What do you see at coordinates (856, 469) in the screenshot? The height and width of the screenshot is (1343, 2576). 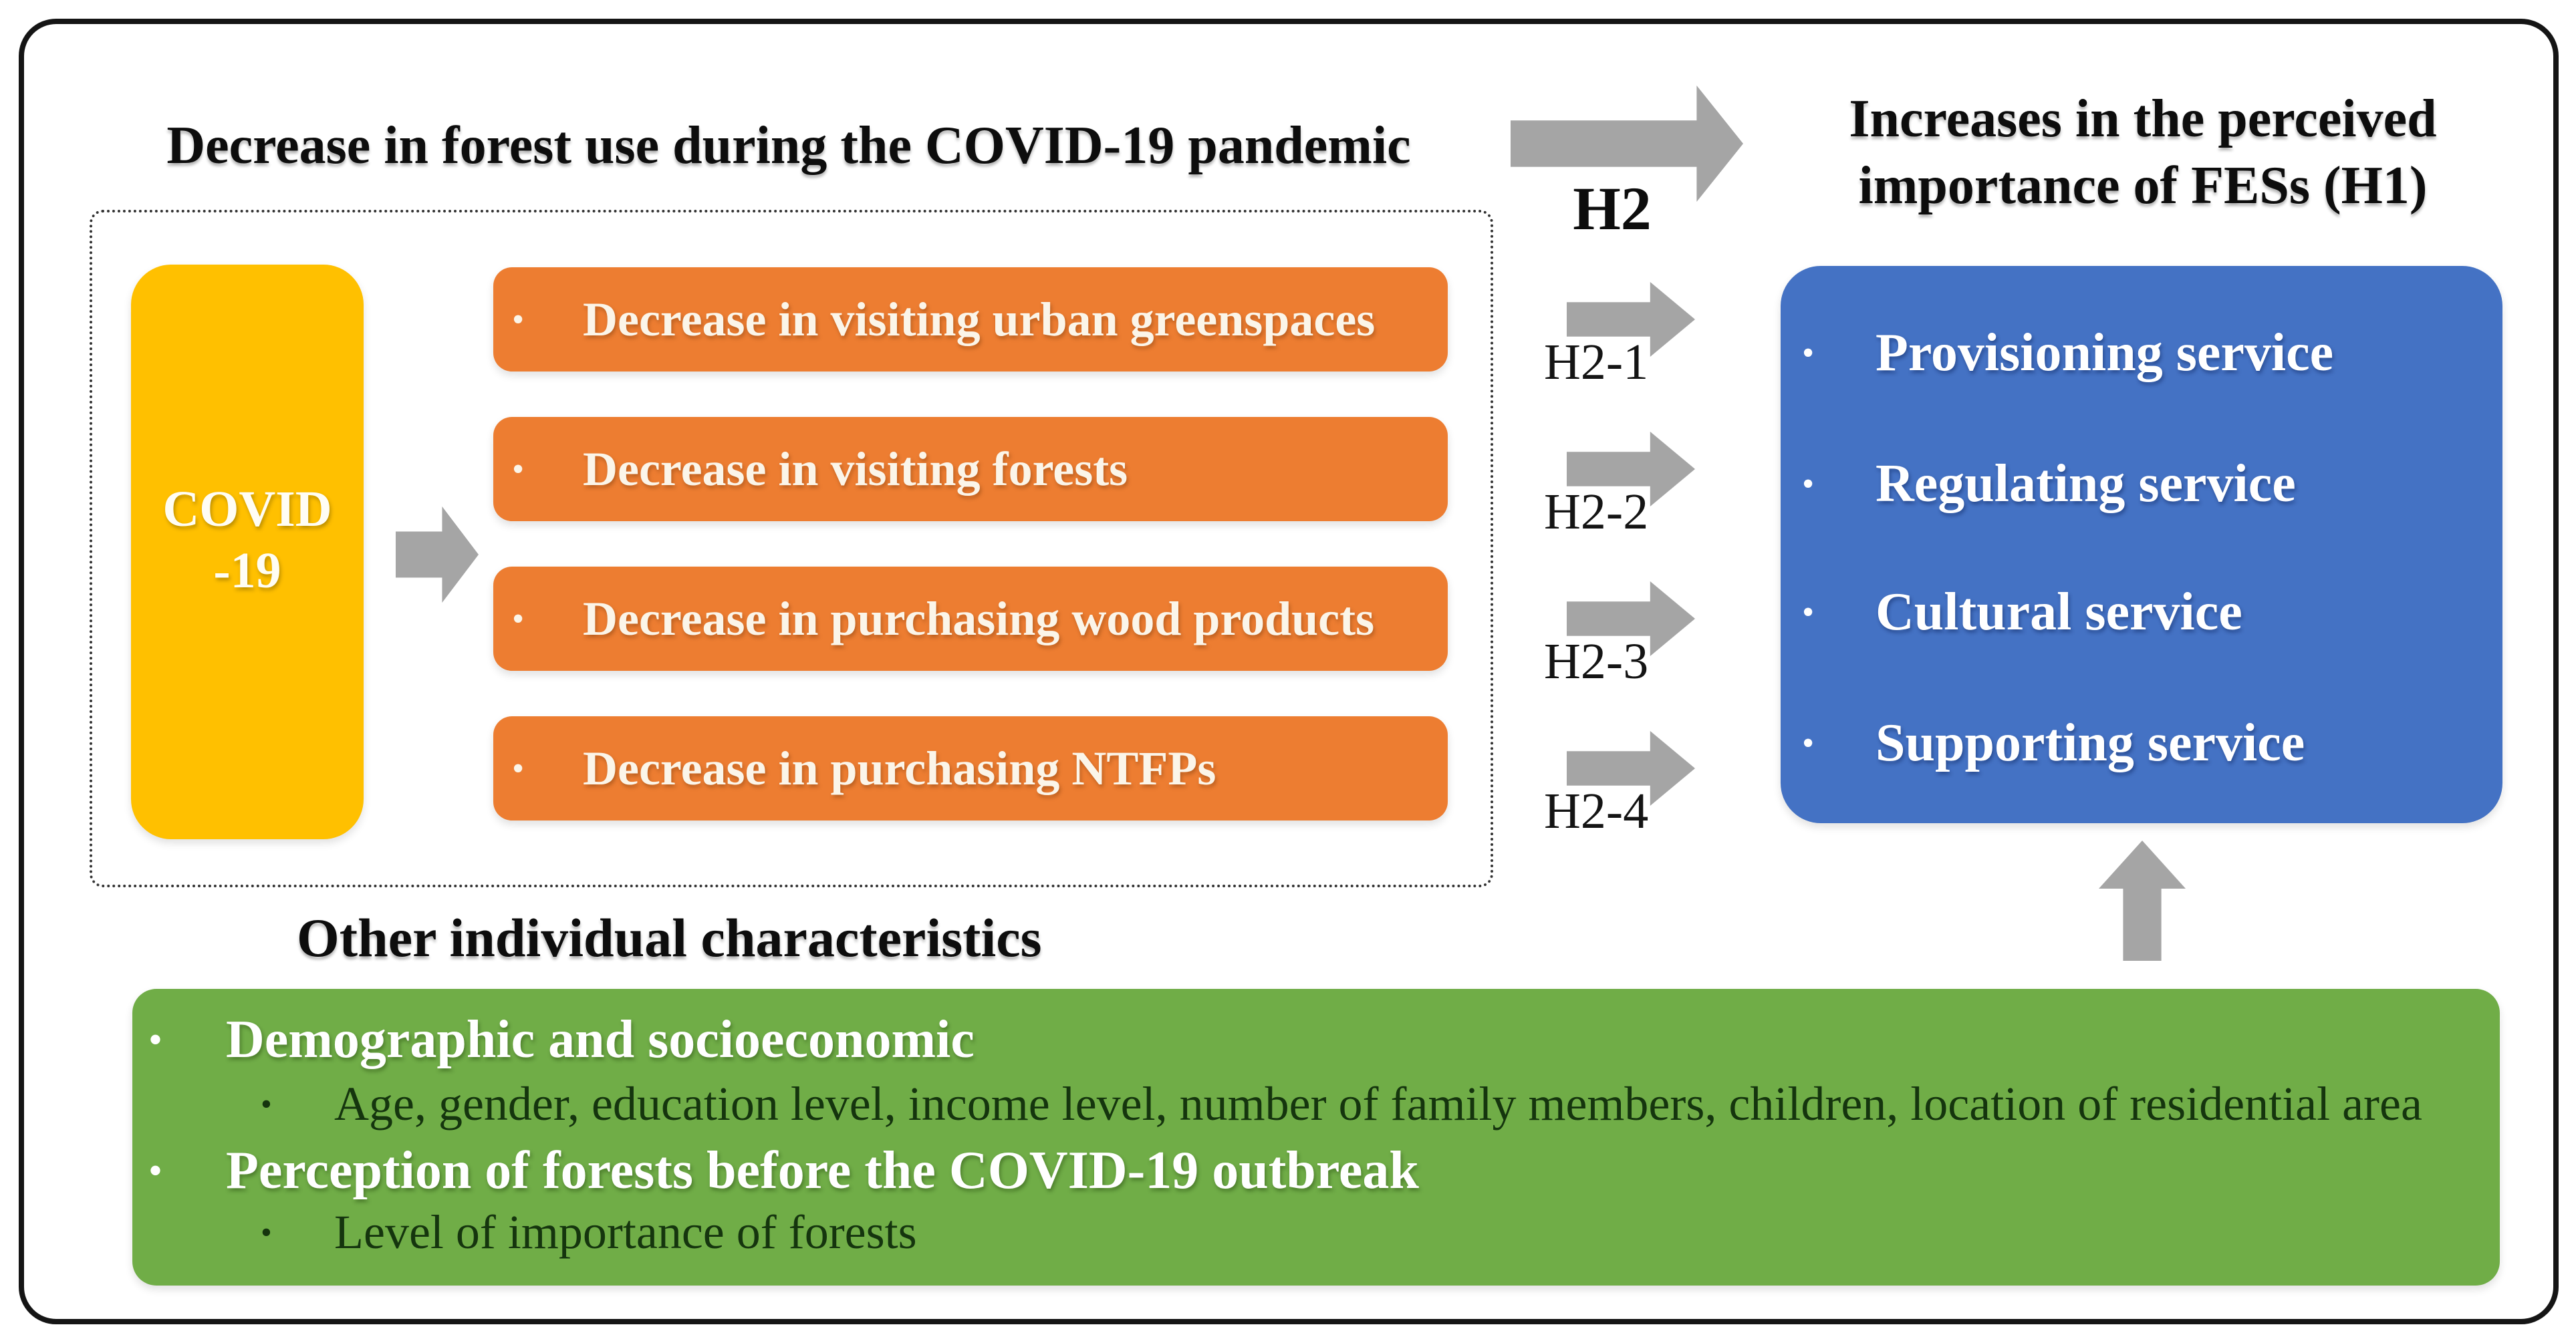 I see `decrease-item-label: Decrease in visiting forests` at bounding box center [856, 469].